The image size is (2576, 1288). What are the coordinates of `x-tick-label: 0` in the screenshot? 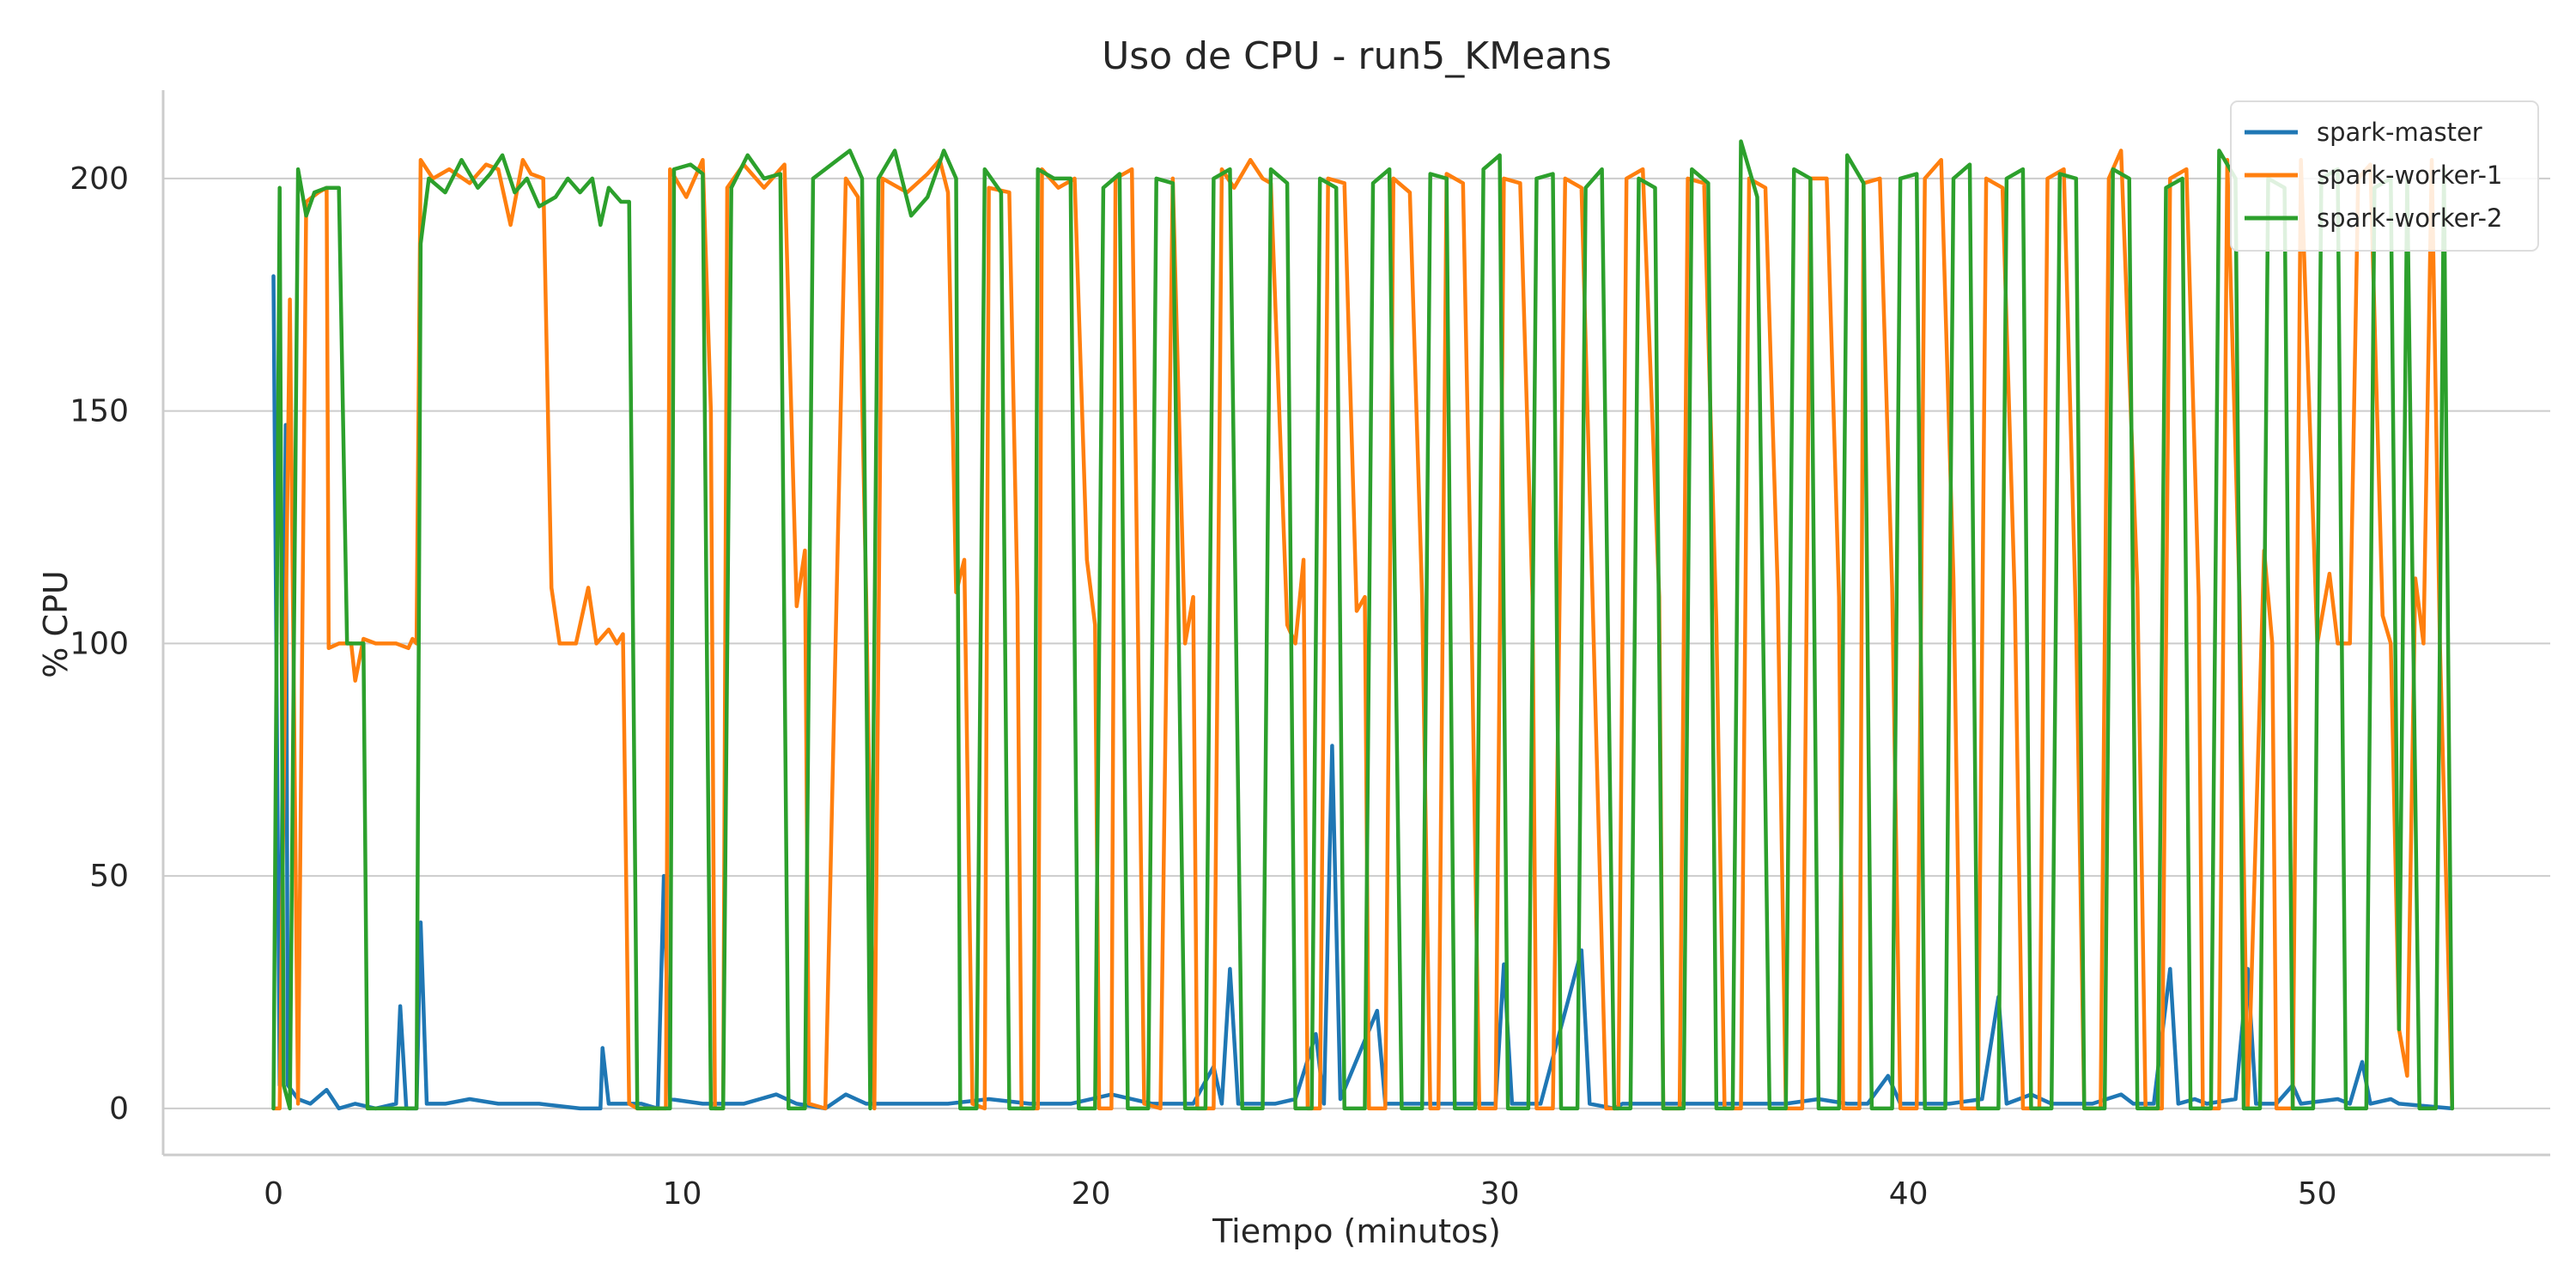 It's located at (273, 1194).